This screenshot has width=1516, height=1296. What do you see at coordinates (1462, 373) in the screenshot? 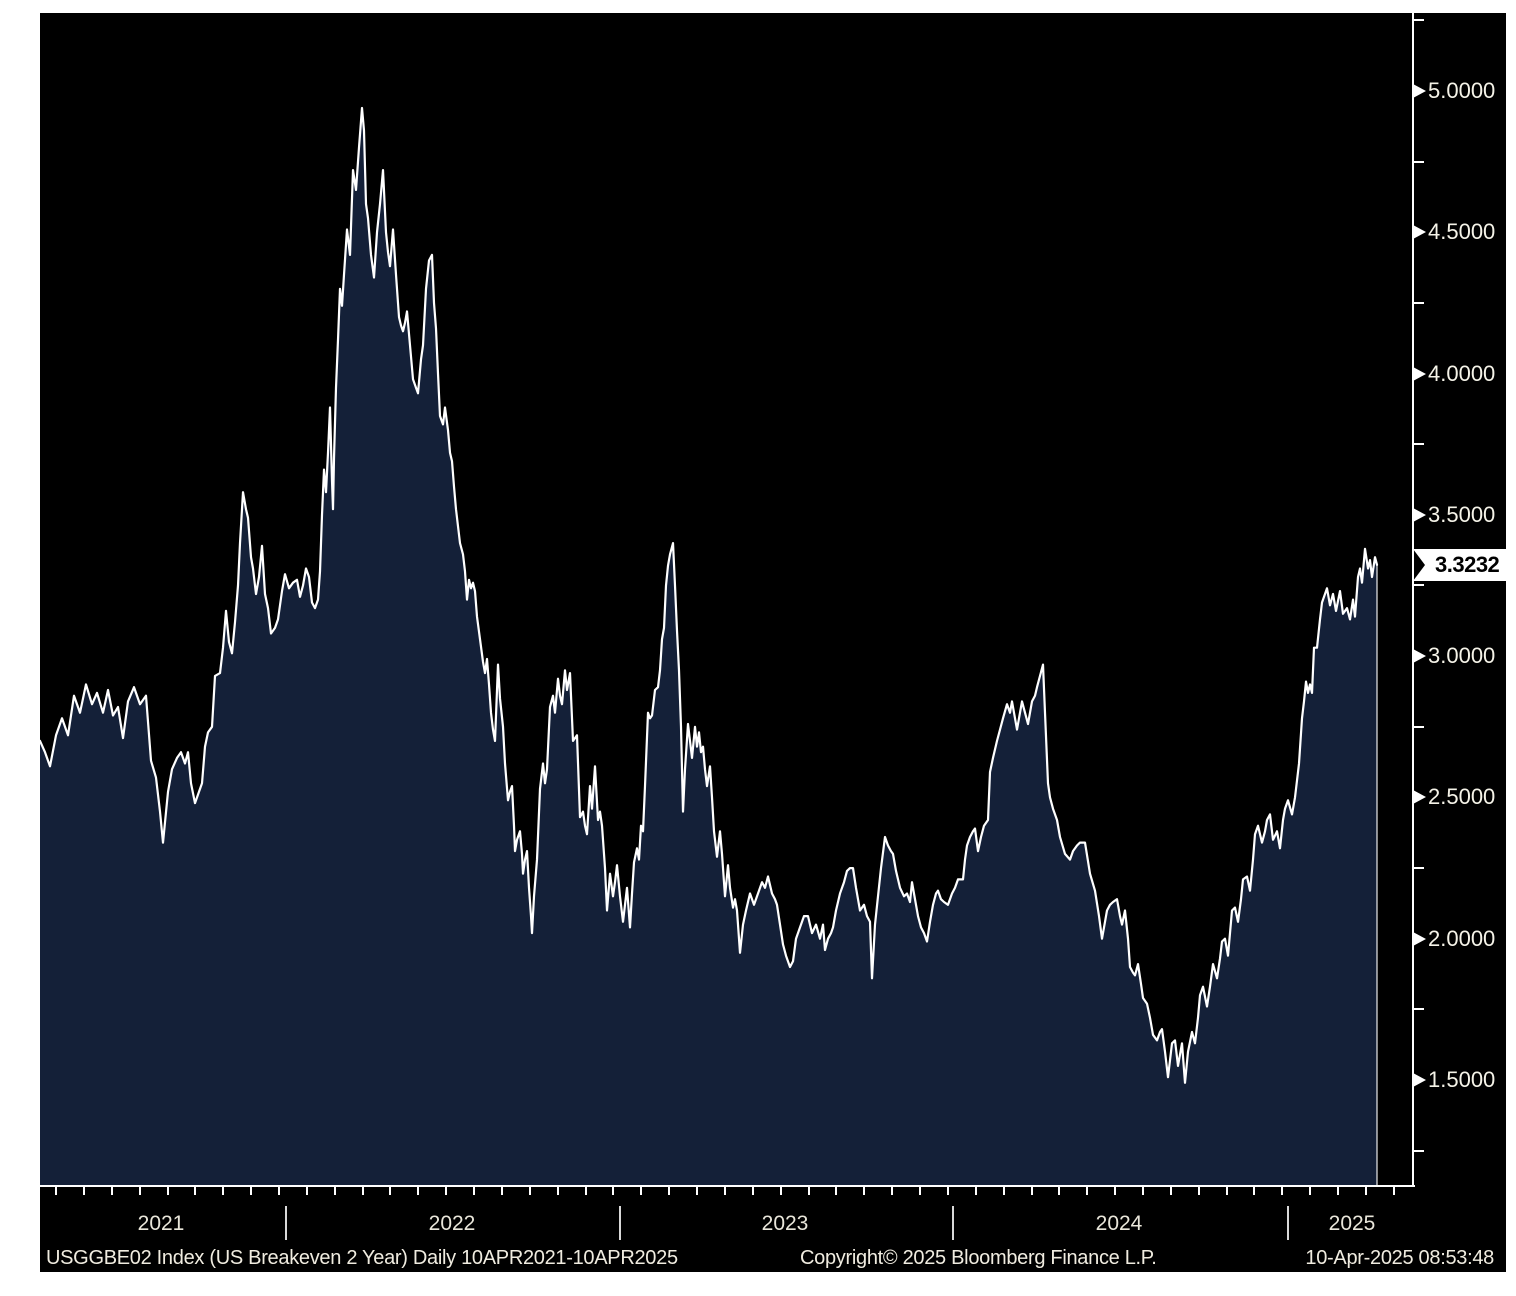
I see `y-axis-label: 4.0000` at bounding box center [1462, 373].